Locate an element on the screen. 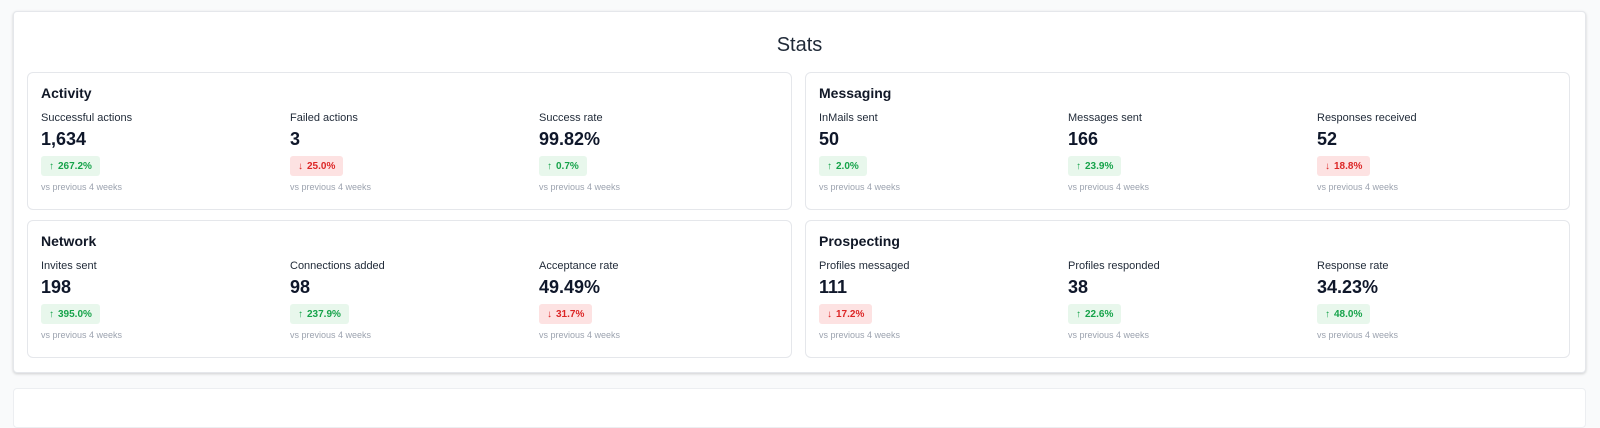  change-value: 17.2% is located at coordinates (850, 314).